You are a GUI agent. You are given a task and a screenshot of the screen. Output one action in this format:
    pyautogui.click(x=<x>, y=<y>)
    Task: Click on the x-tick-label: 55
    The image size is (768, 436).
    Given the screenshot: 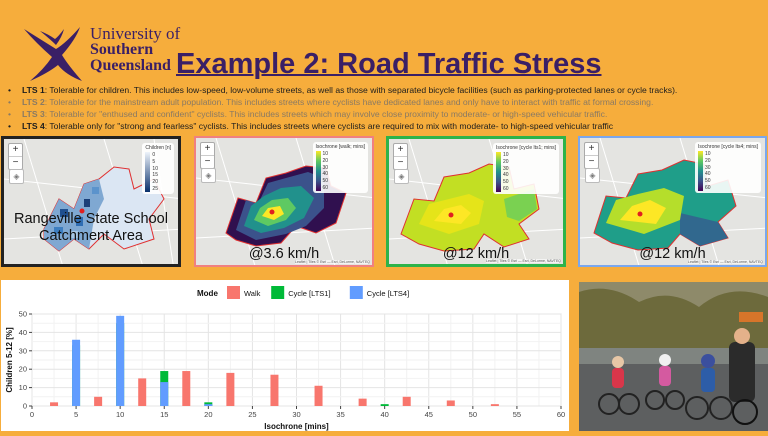 What is the action you would take?
    pyautogui.click(x=517, y=414)
    